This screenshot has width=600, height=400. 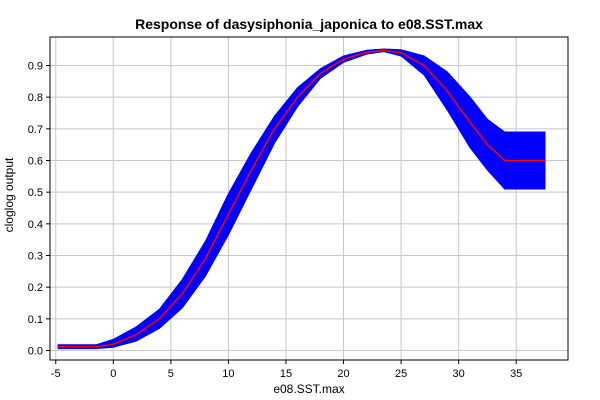 I want to click on y-axis-ticks: 0.0 0.1 0.2 0.3 0.4 0.5 0.6 0.7 0.8 0.9, so click(x=39, y=209).